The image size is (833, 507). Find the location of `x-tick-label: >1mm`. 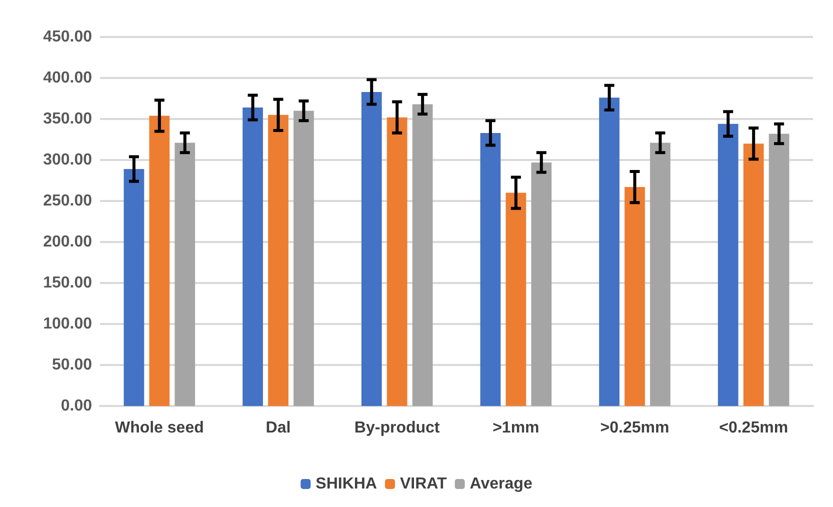

x-tick-label: >1mm is located at coordinates (516, 428).